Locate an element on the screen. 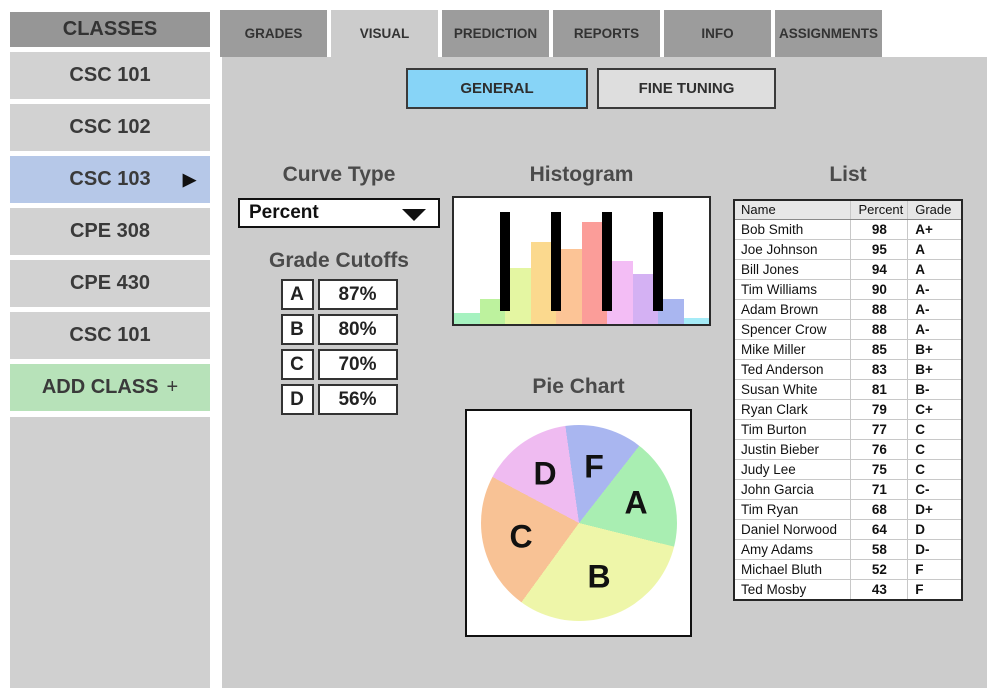 The width and height of the screenshot is (1000, 700). student-percent: 83 is located at coordinates (880, 369).